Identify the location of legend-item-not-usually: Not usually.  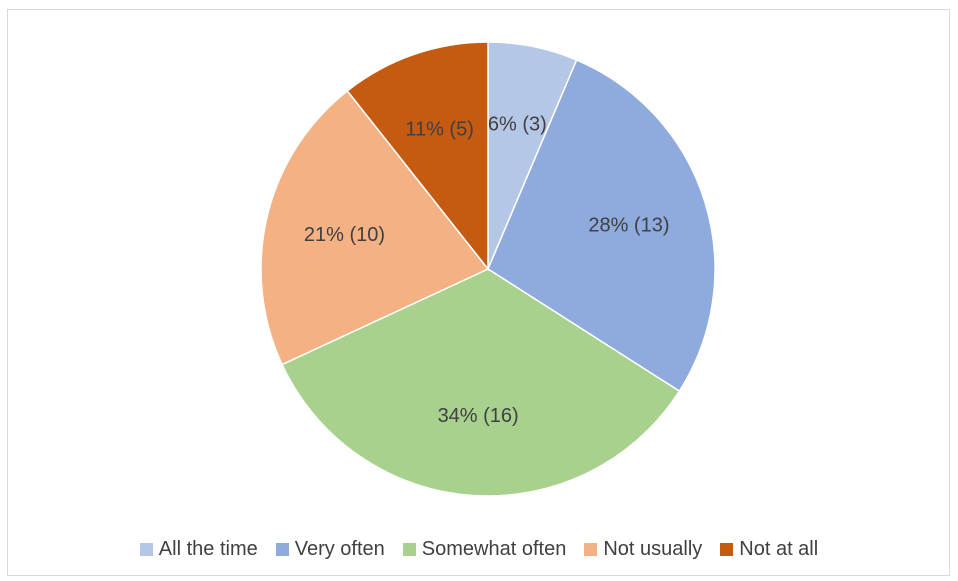
(643, 549).